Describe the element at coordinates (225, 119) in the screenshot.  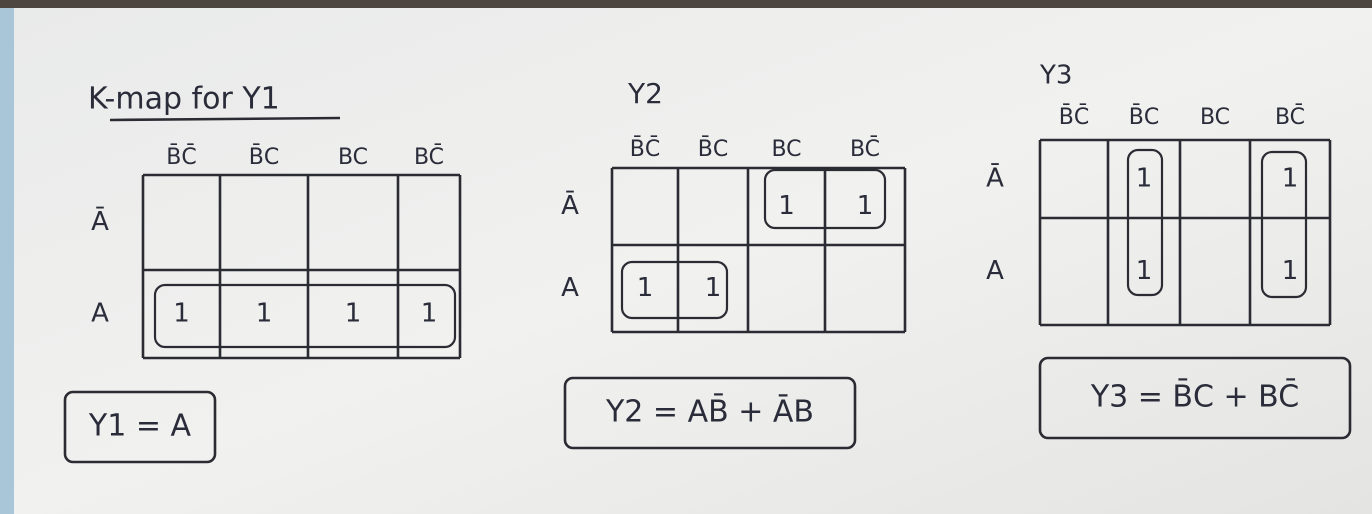
I see `title-underline` at that location.